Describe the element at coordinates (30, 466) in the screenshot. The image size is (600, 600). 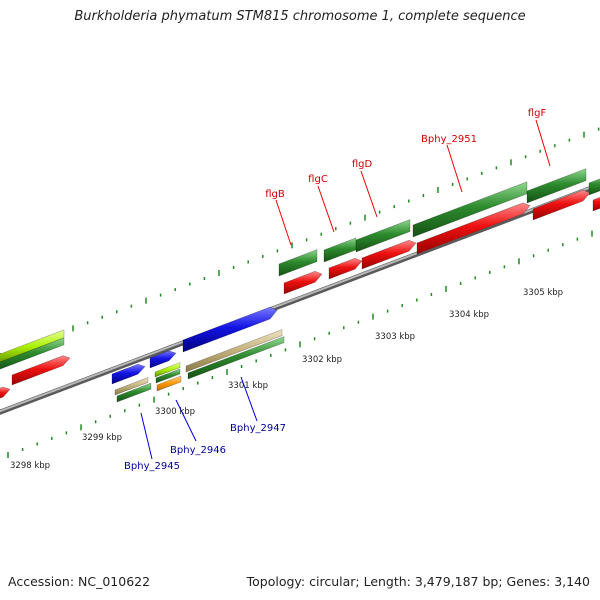
I see `scale-label-3298: 3298 kbp` at that location.